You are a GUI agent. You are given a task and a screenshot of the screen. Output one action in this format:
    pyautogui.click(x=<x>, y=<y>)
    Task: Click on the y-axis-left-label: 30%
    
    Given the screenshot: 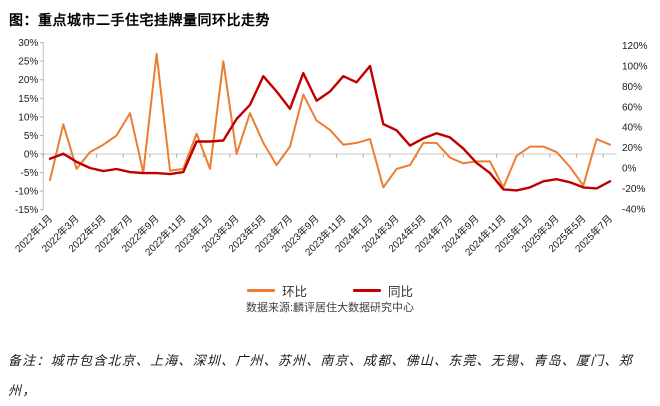 What is the action you would take?
    pyautogui.click(x=28, y=43)
    